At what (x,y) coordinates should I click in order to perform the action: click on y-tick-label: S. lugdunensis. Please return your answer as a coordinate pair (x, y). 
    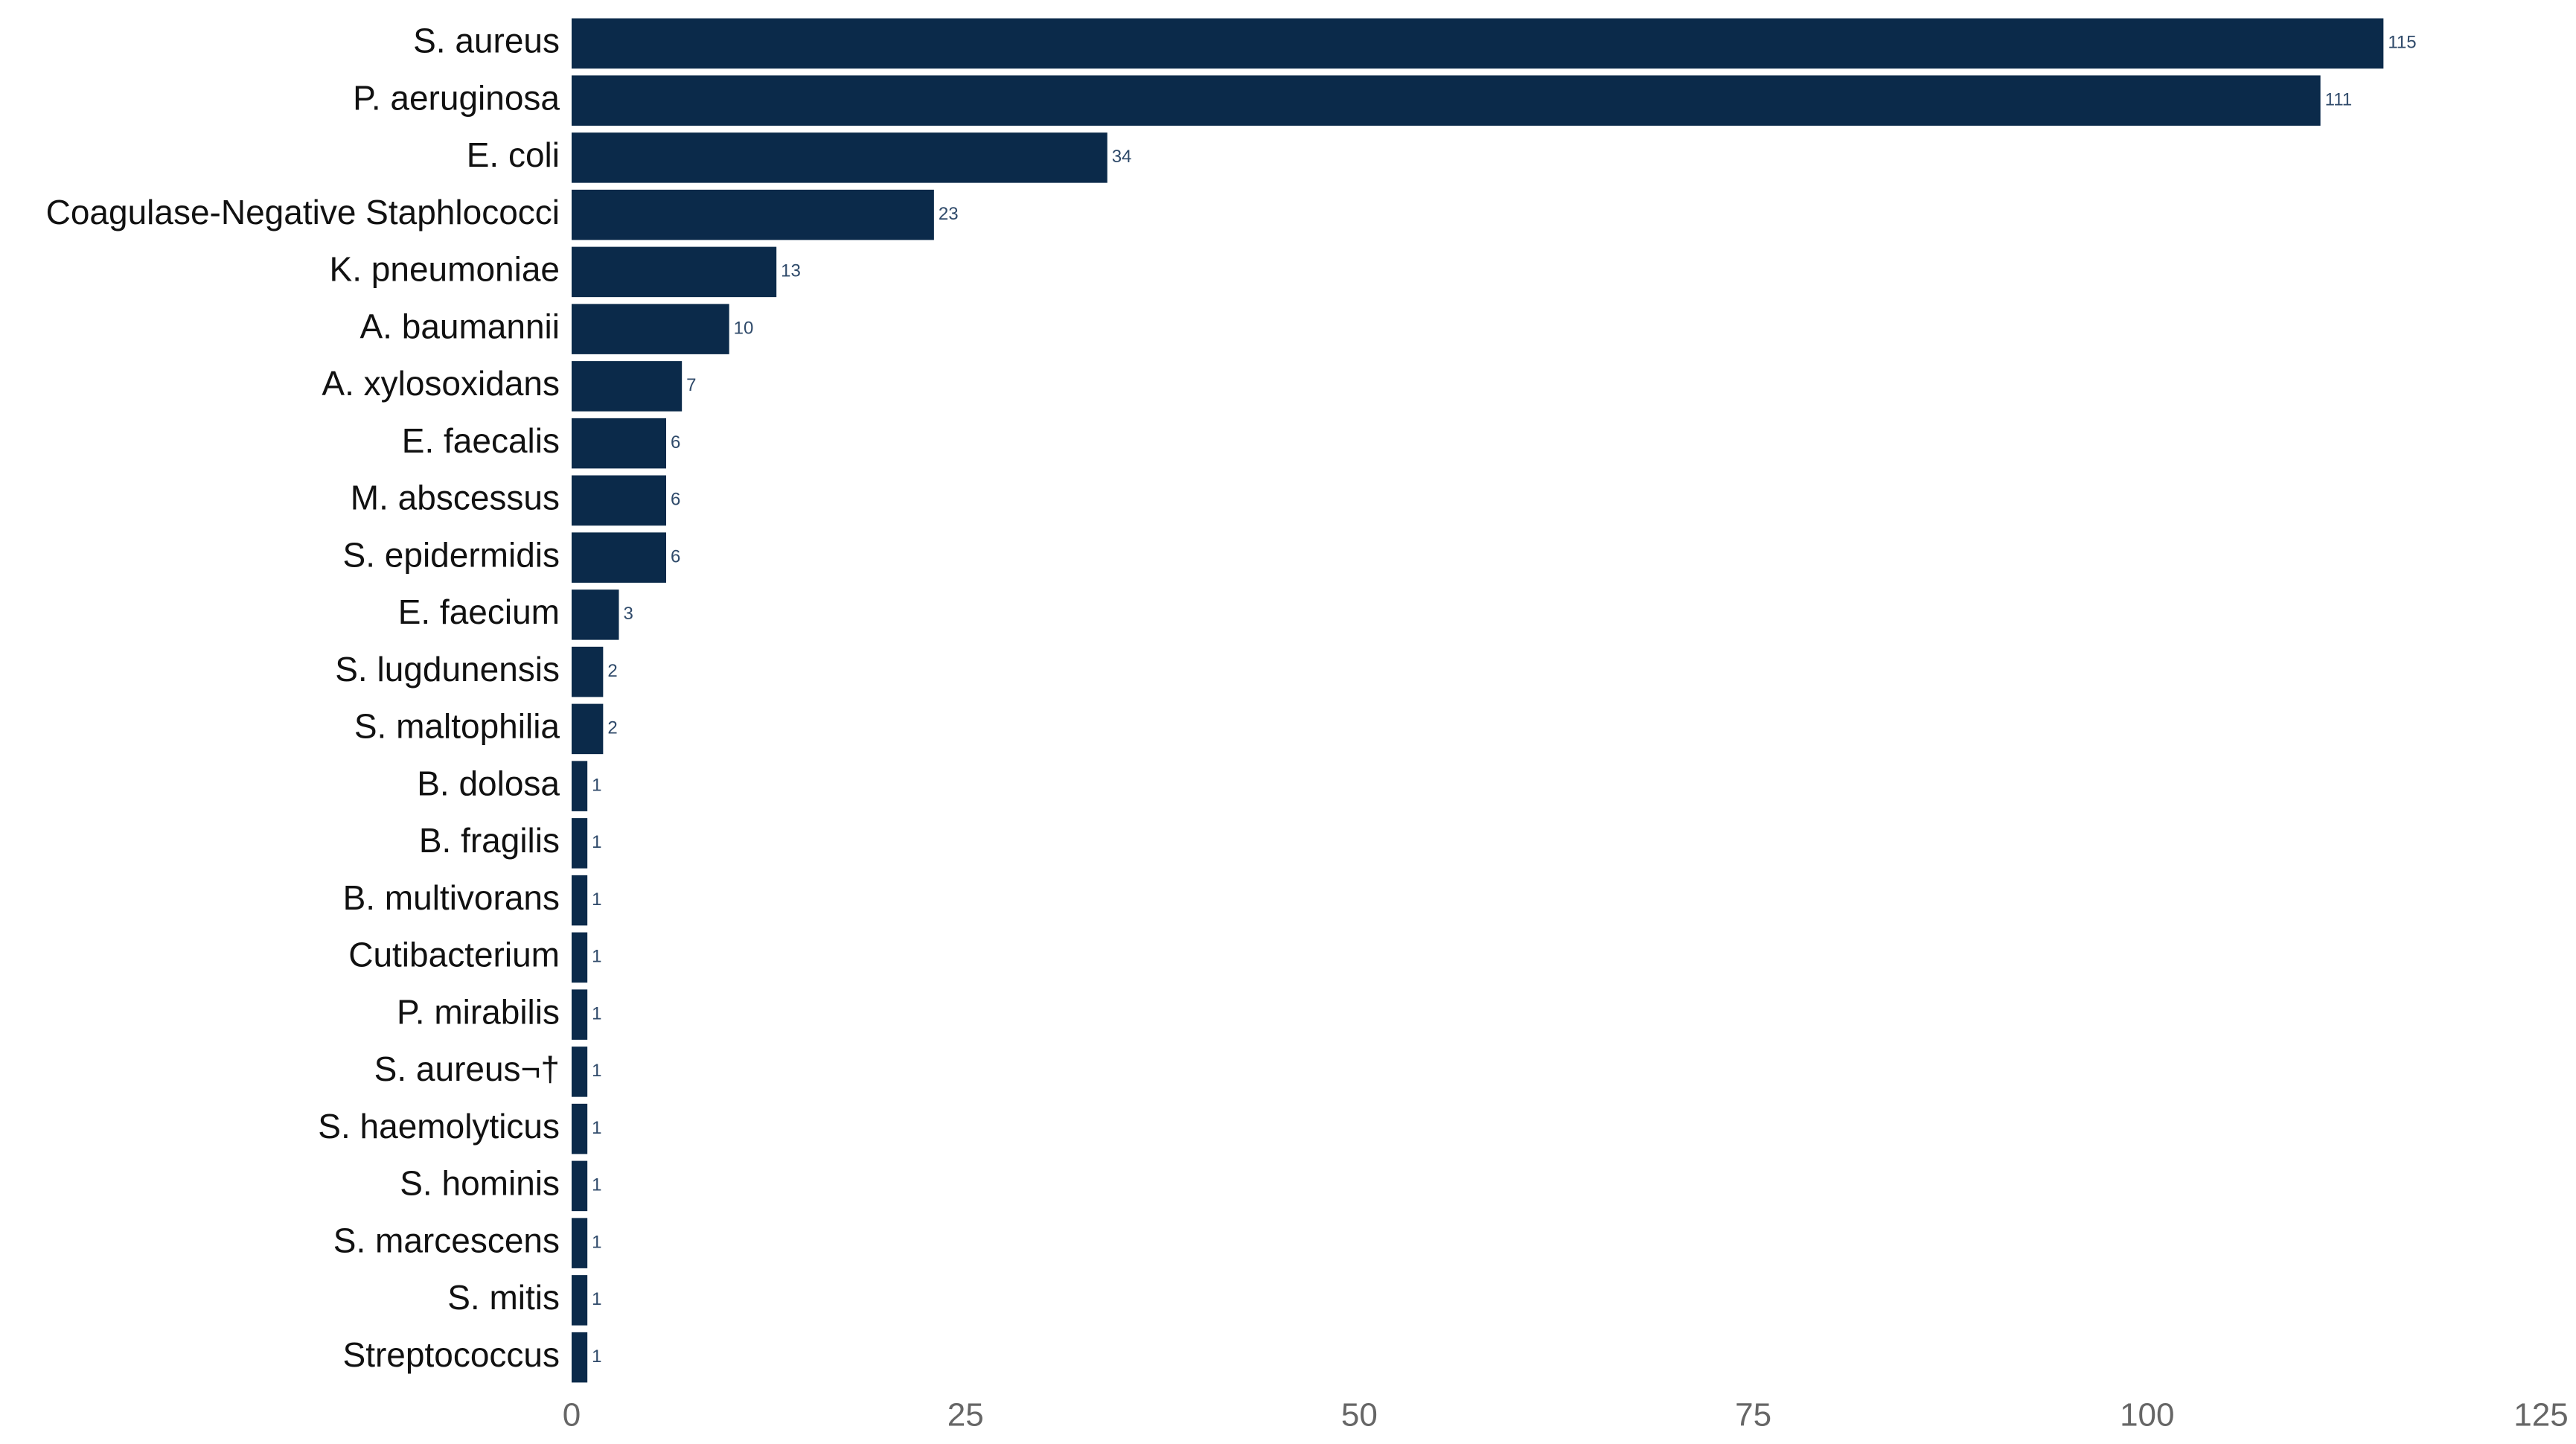
    Looking at the image, I should click on (448, 669).